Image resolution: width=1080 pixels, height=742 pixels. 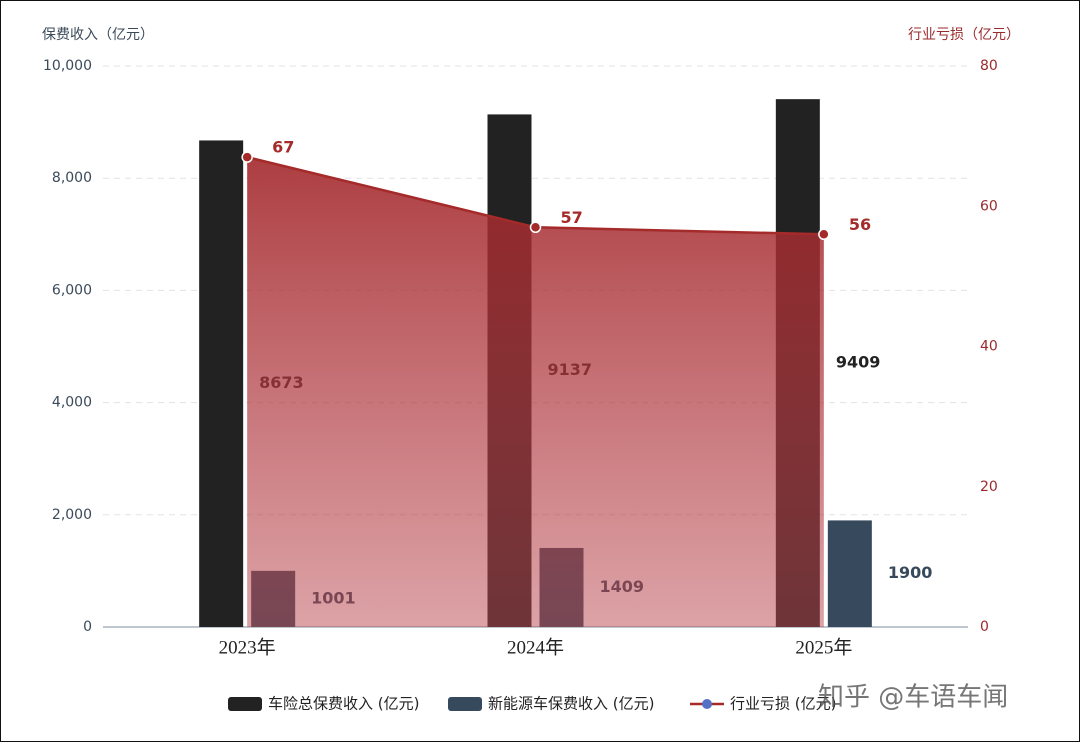 I want to click on x-tick-label: 2025年, so click(x=823, y=647).